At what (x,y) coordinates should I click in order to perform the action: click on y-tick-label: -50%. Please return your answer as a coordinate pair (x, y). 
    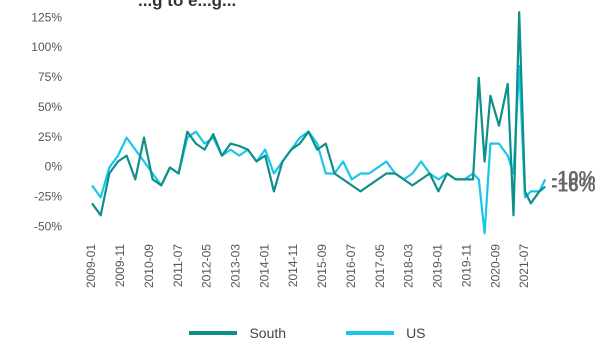
    Looking at the image, I should click on (48, 226).